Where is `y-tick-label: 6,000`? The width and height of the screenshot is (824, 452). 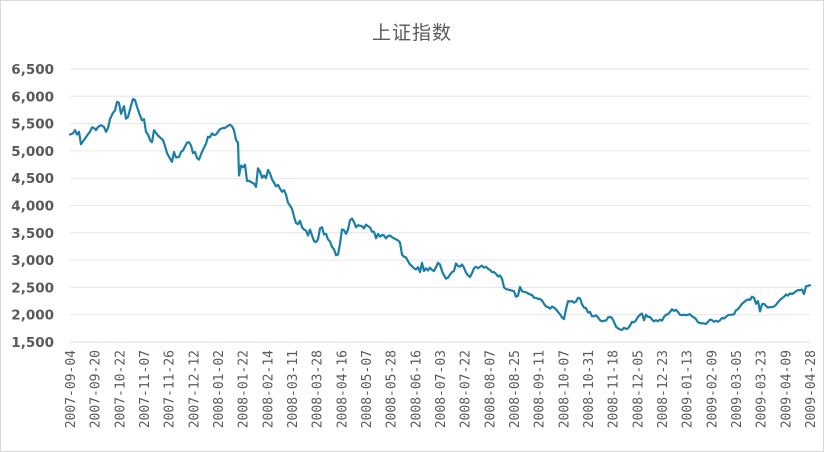 y-tick-label: 6,000 is located at coordinates (32, 97).